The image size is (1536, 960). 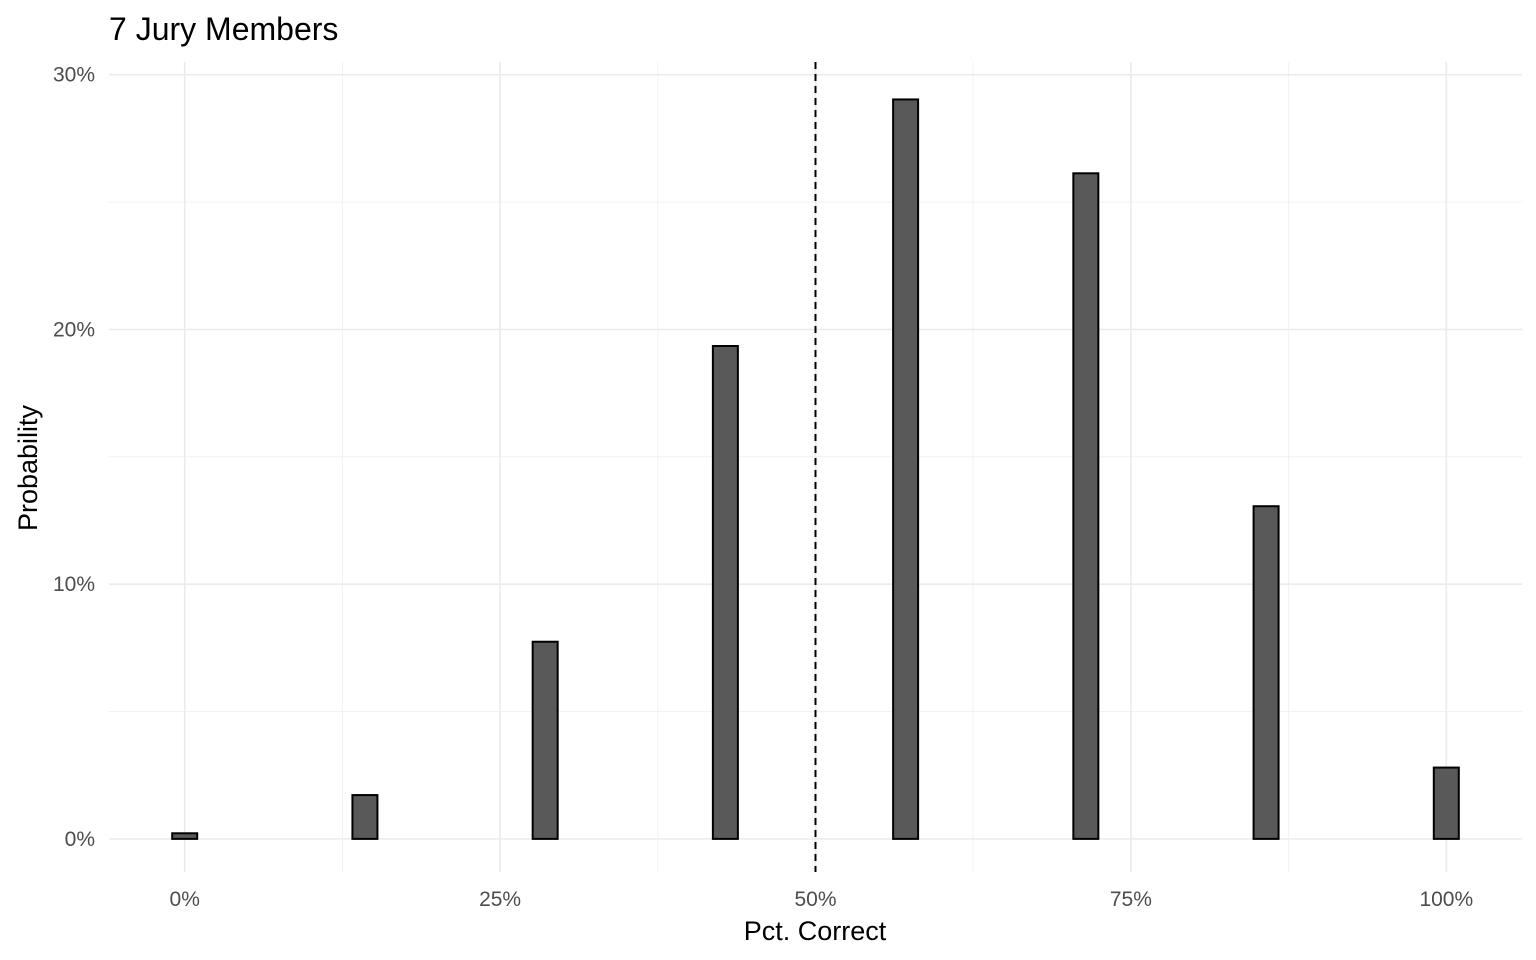 What do you see at coordinates (28, 467) in the screenshot?
I see `y-axis-title: Probability` at bounding box center [28, 467].